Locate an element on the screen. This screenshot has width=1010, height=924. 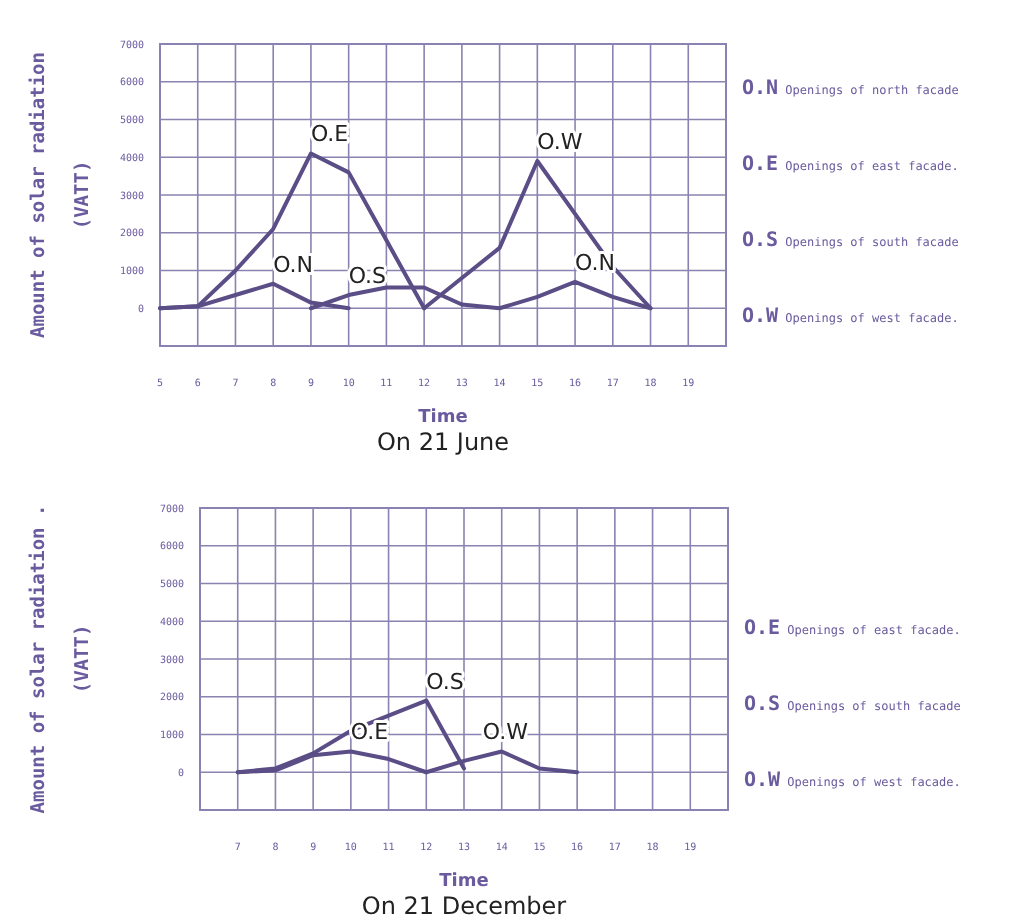
text: On 21 December is located at coordinates (464, 906).